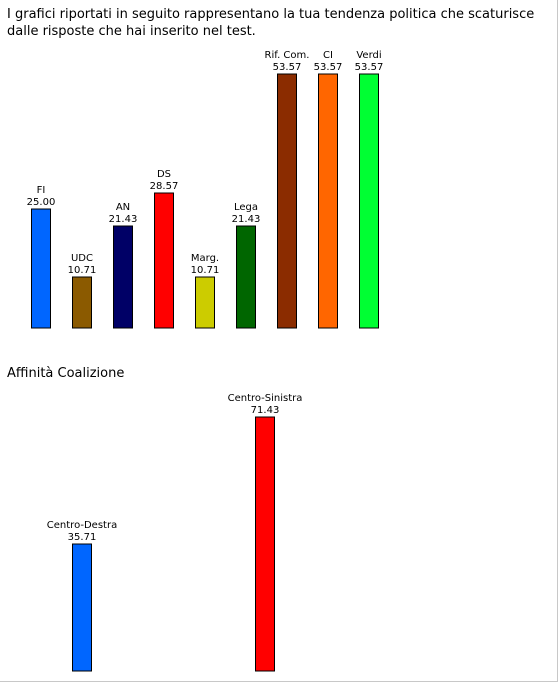 The height and width of the screenshot is (683, 559). I want to click on bar-centro-sinistra, so click(265, 544).